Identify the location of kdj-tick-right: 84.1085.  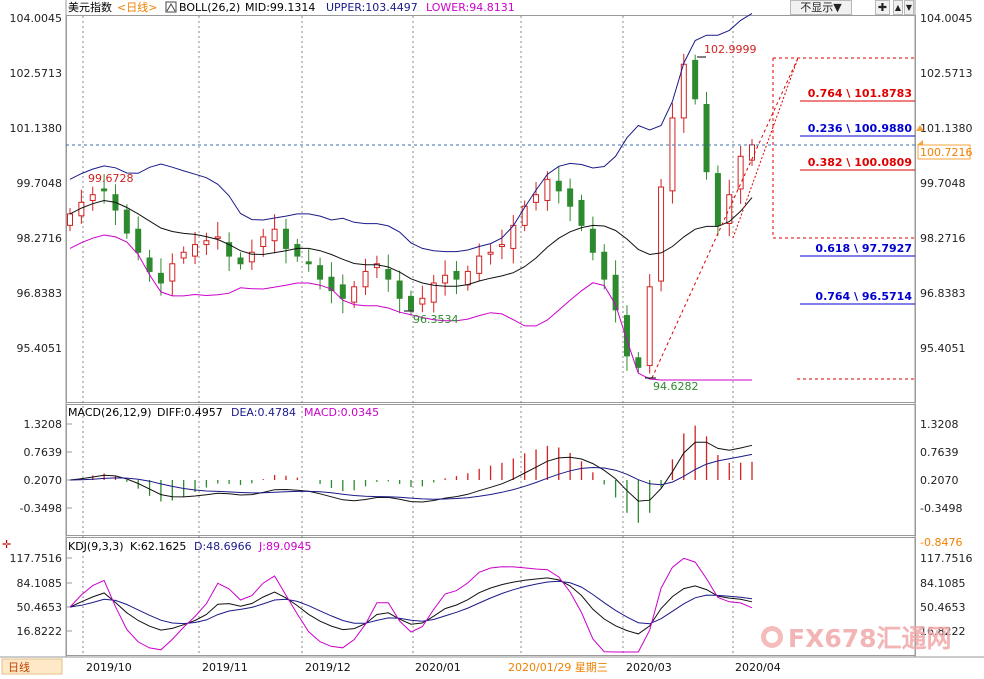
(943, 583).